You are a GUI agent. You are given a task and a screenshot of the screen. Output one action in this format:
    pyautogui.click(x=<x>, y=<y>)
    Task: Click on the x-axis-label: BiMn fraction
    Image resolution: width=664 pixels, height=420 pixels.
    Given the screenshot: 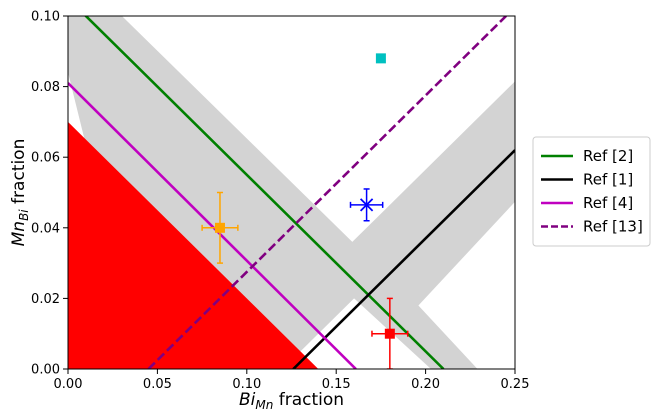 What is the action you would take?
    pyautogui.click(x=291, y=401)
    